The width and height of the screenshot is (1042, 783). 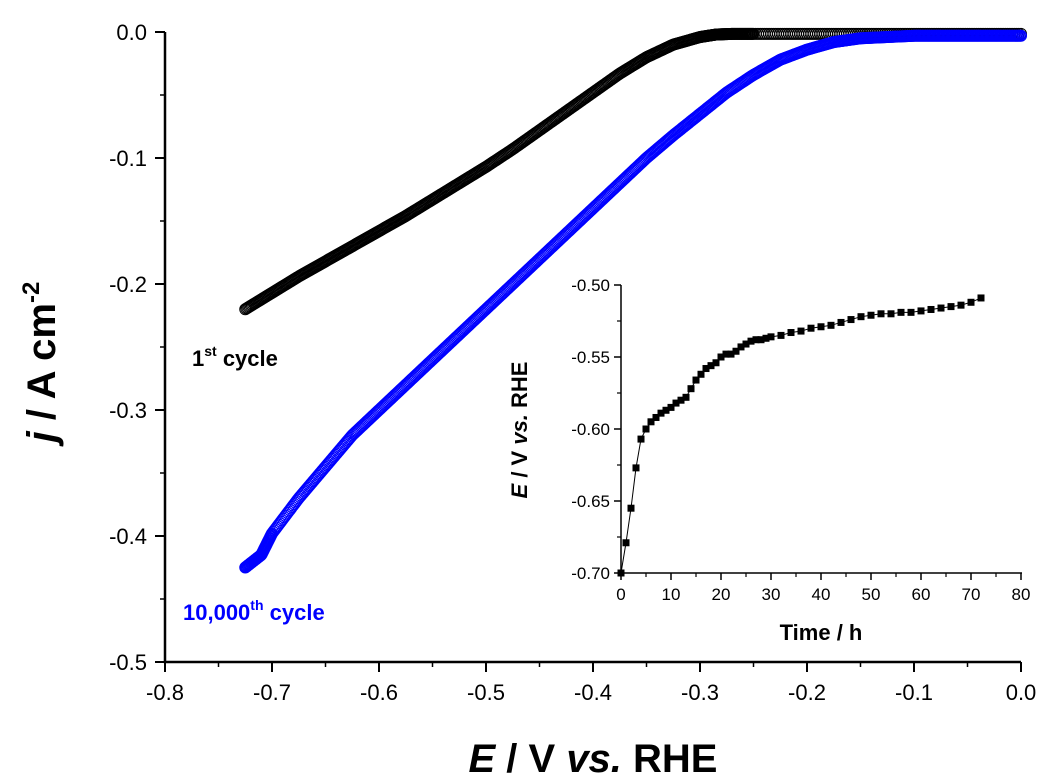 What do you see at coordinates (1021, 692) in the screenshot?
I see `main-x-tick-label: 0.0` at bounding box center [1021, 692].